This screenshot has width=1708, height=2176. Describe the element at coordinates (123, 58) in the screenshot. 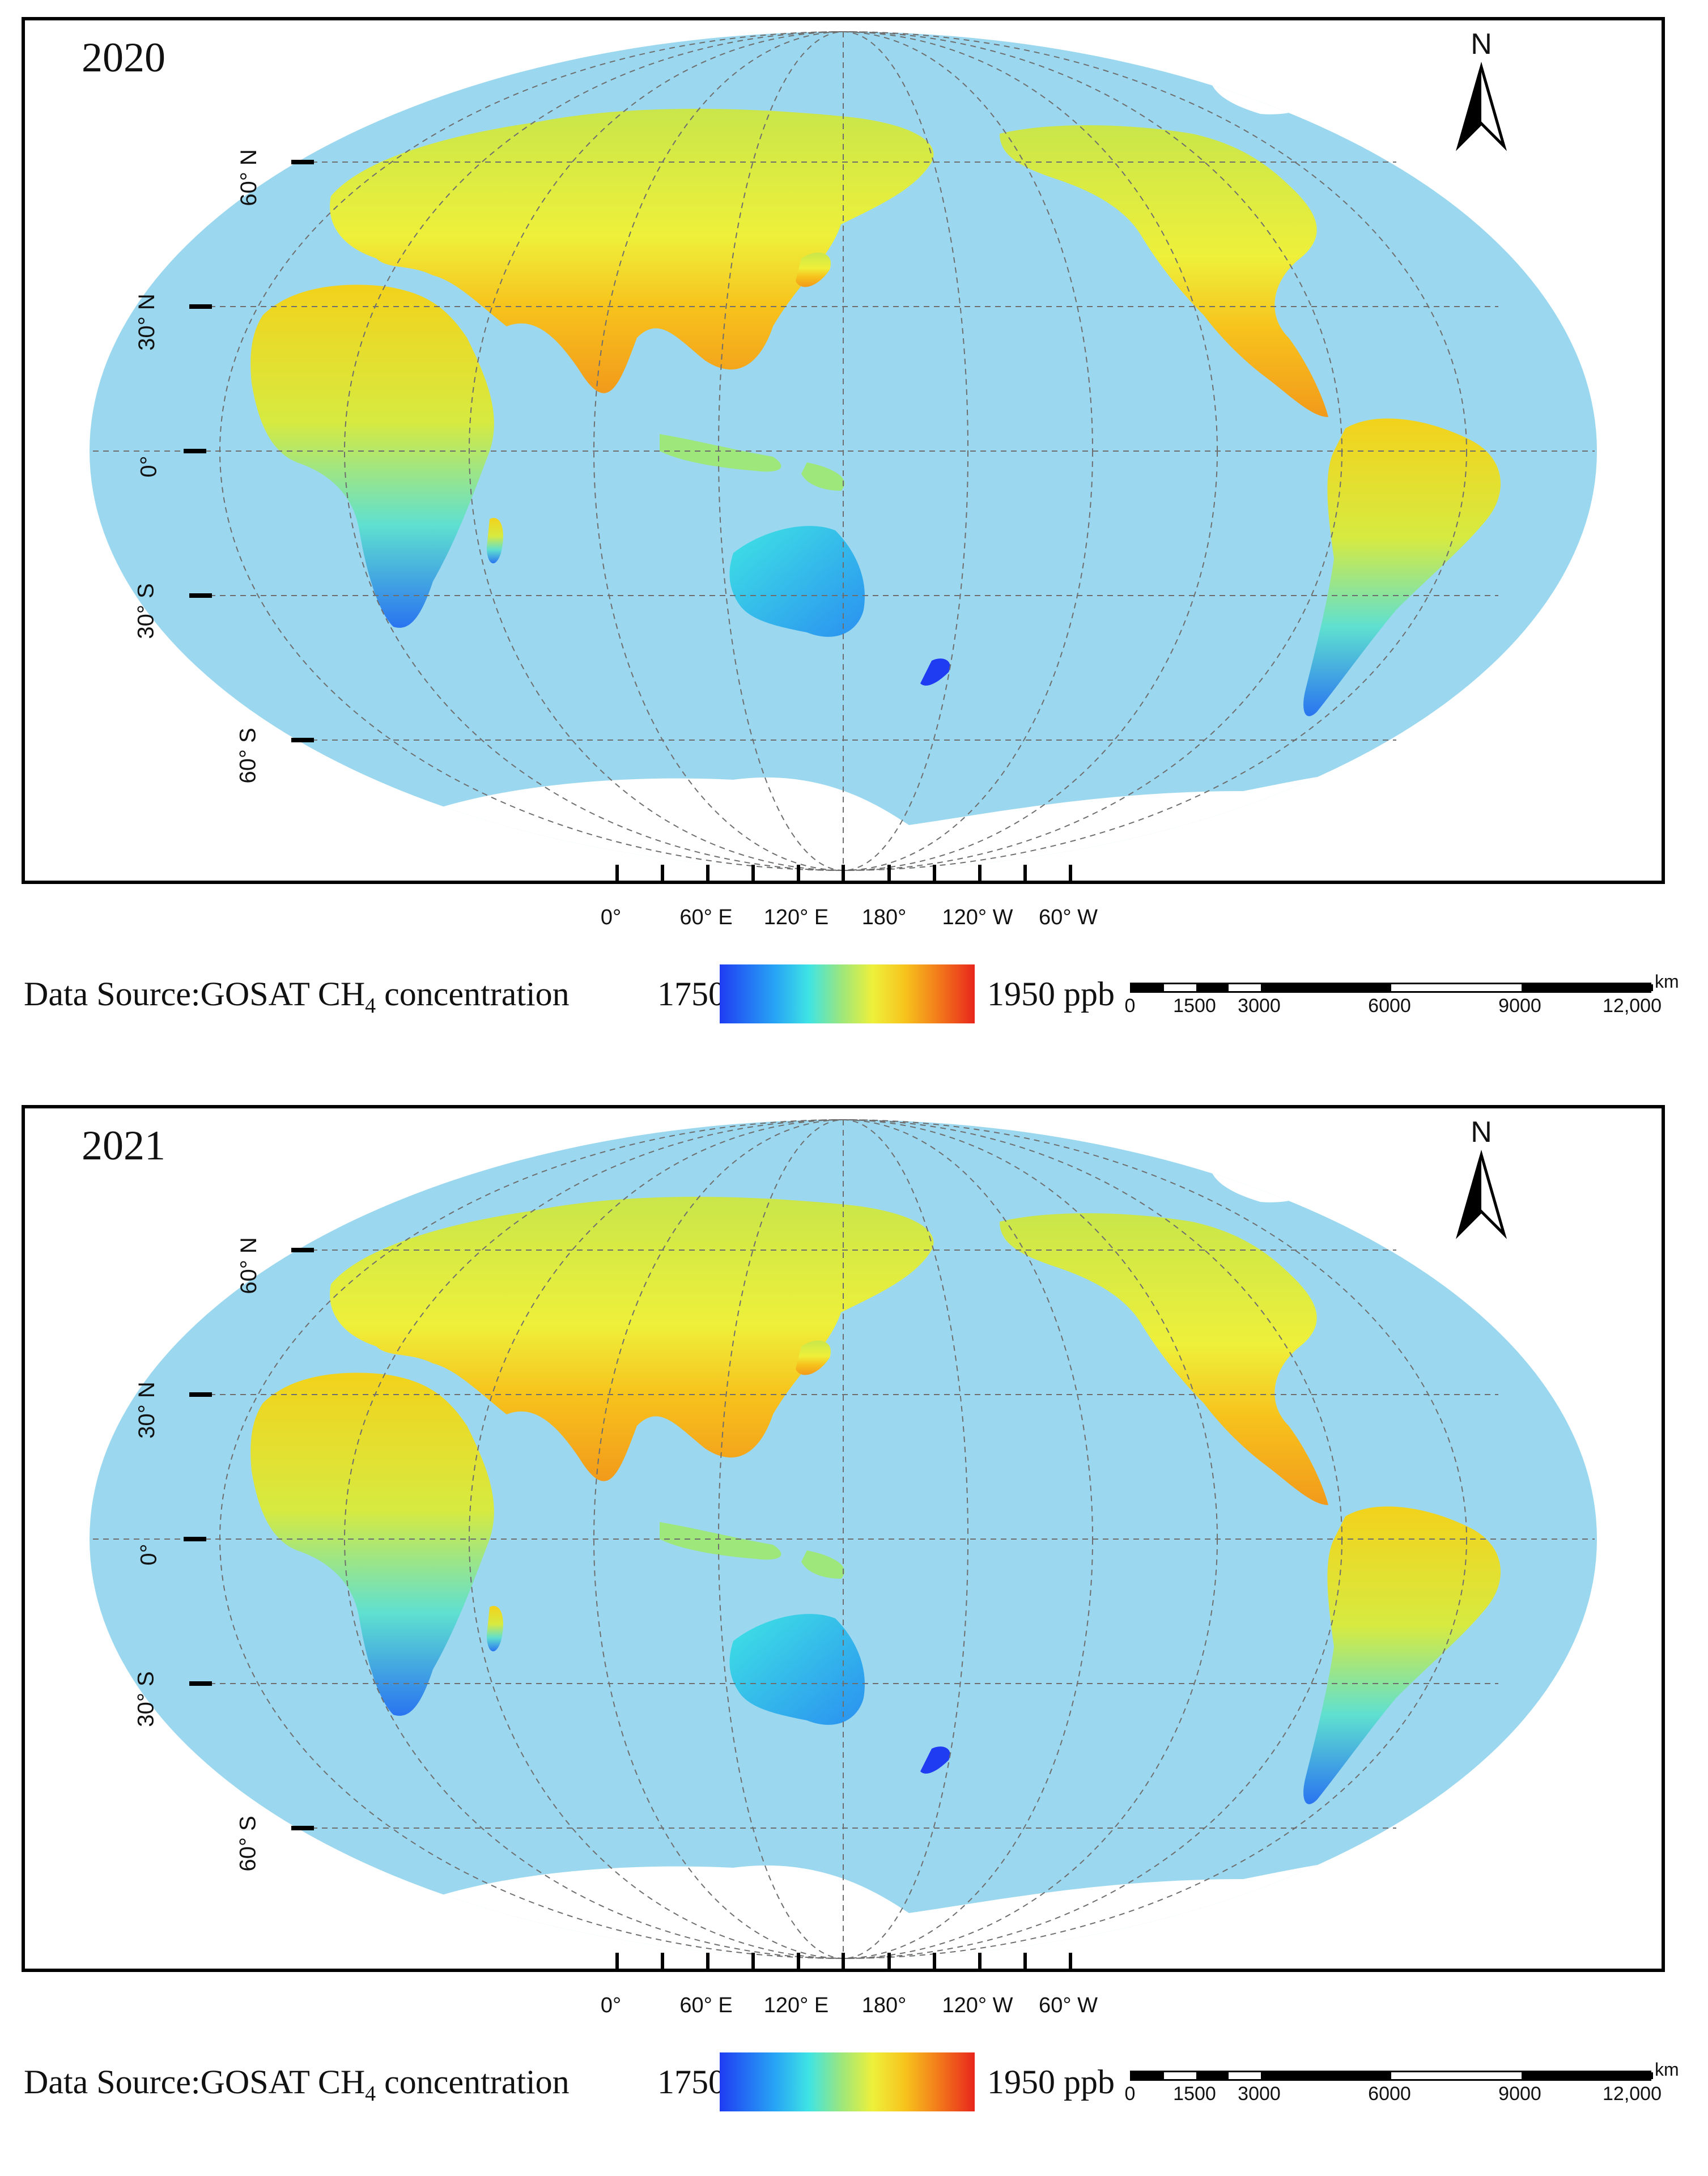

I see `year-label: 2020` at that location.